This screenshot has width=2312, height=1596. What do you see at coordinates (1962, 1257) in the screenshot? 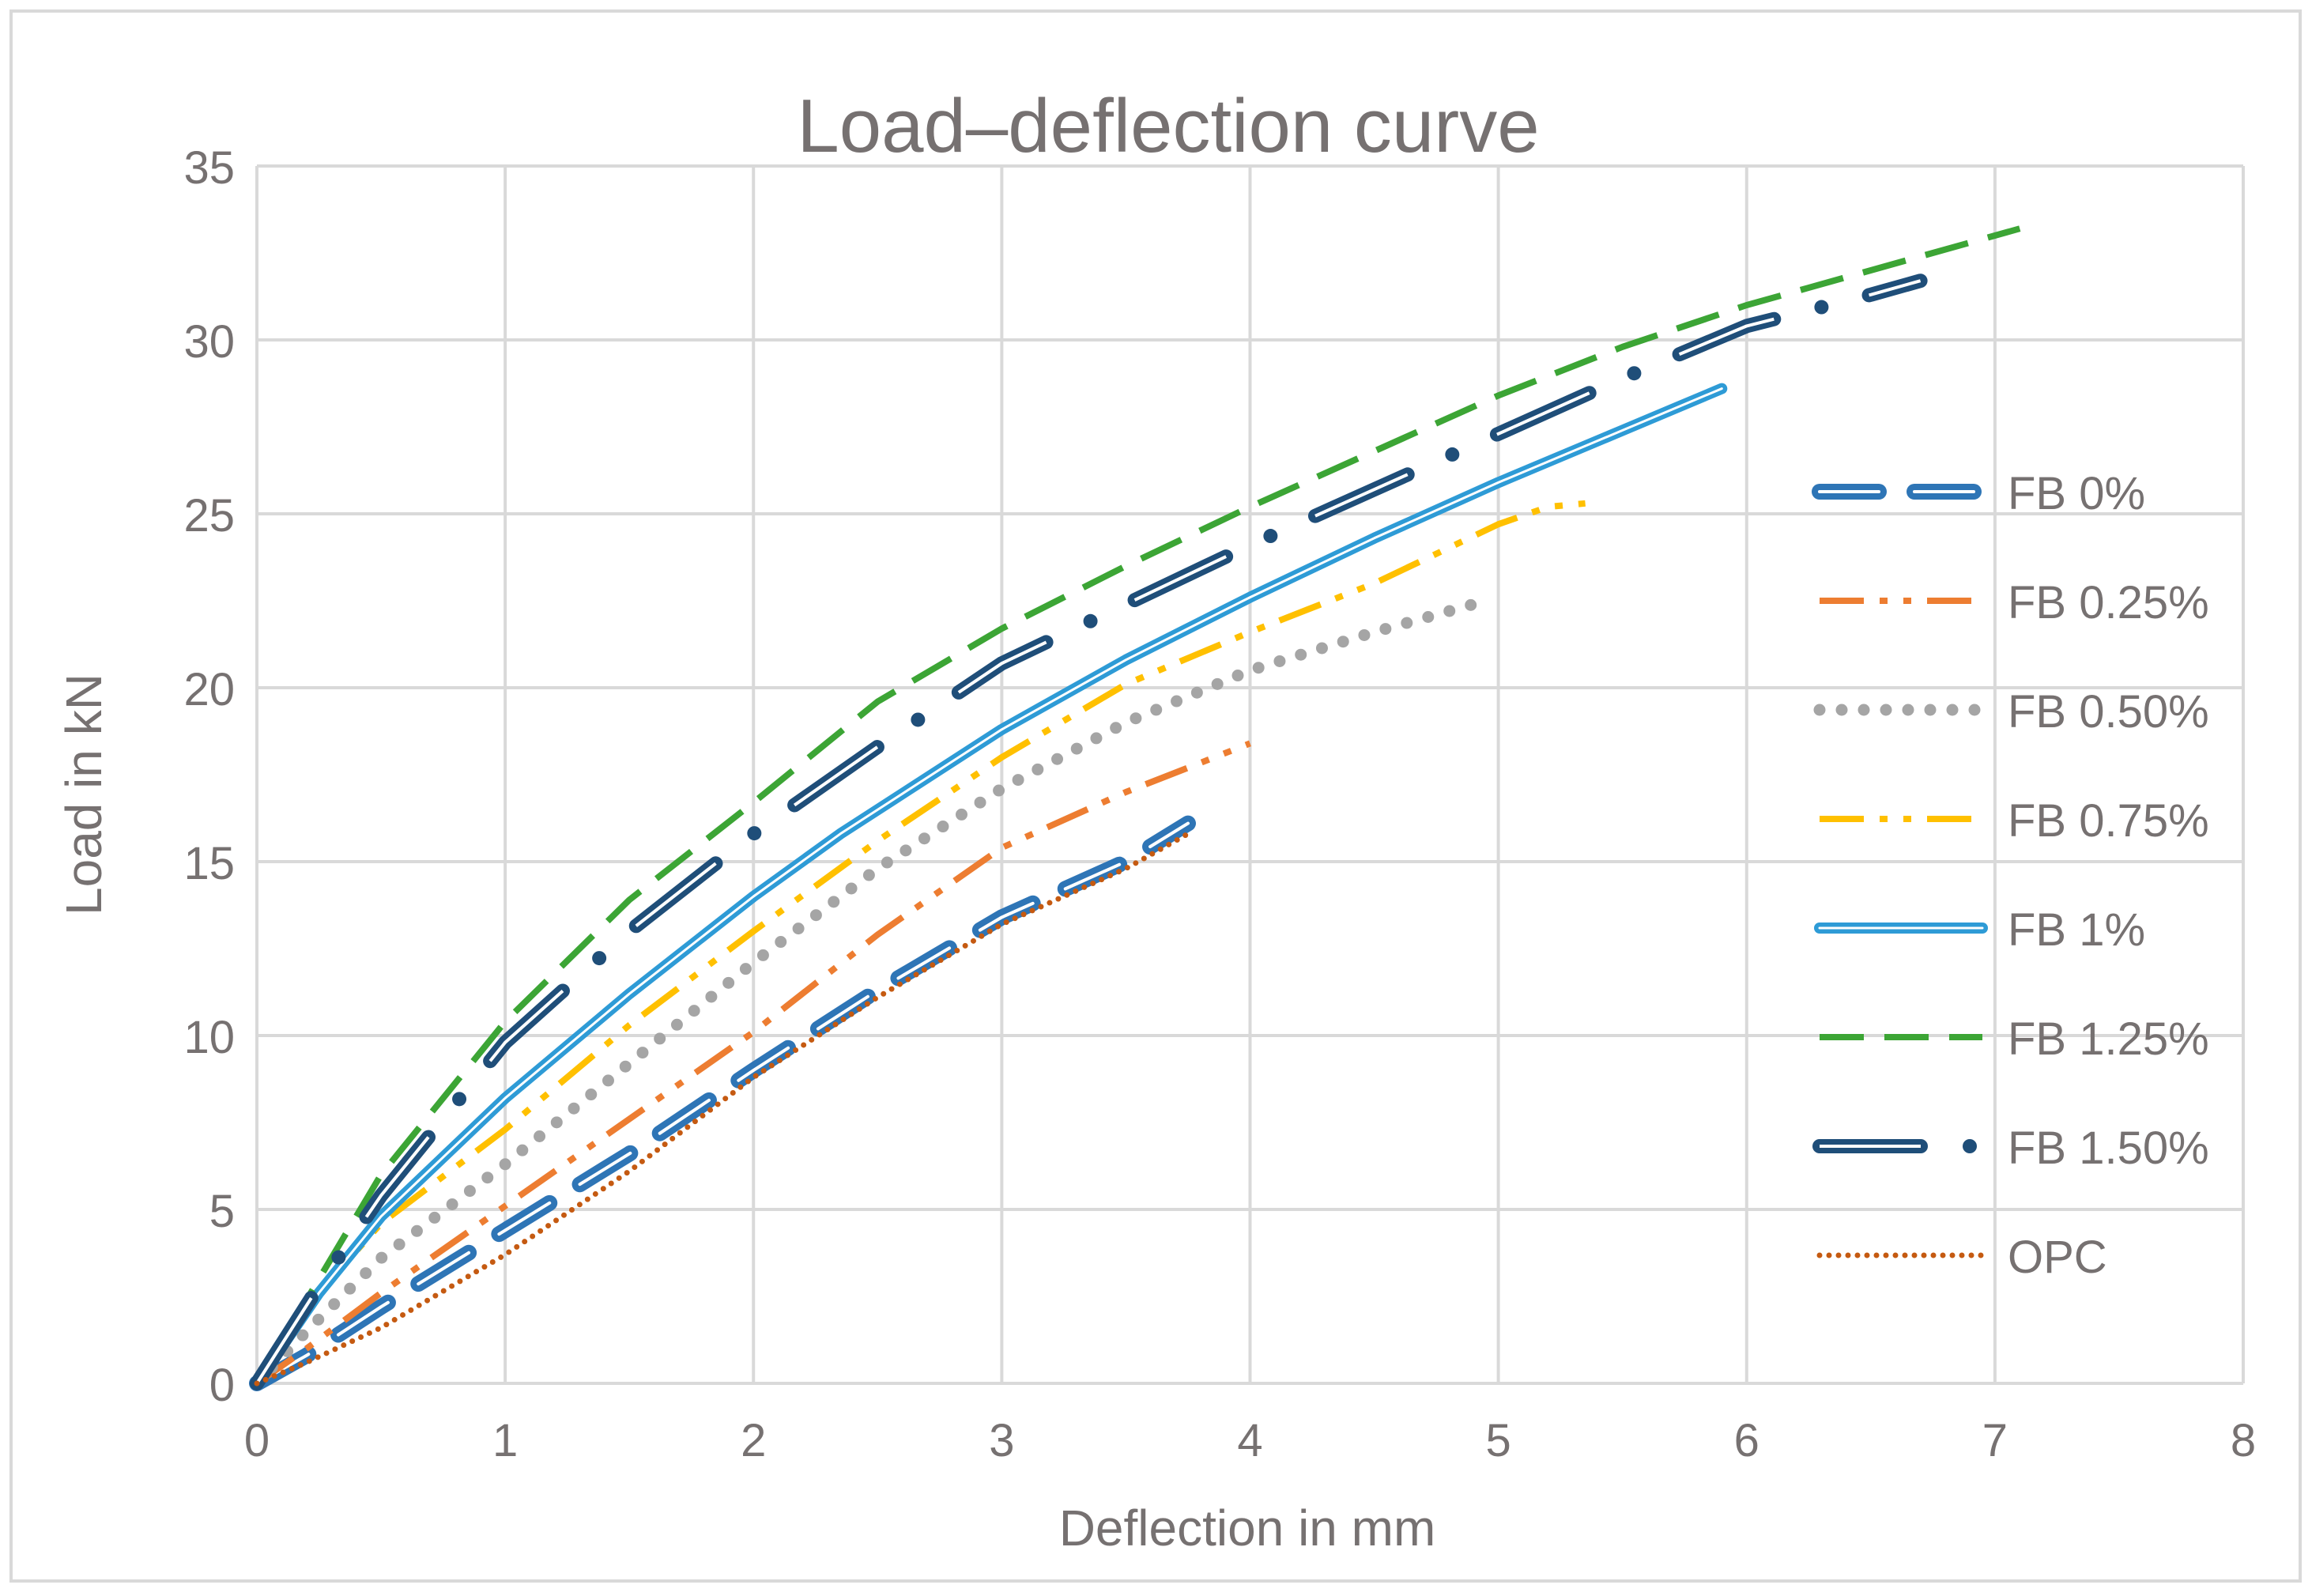
I see `legend-item-opc: OPC` at bounding box center [1962, 1257].